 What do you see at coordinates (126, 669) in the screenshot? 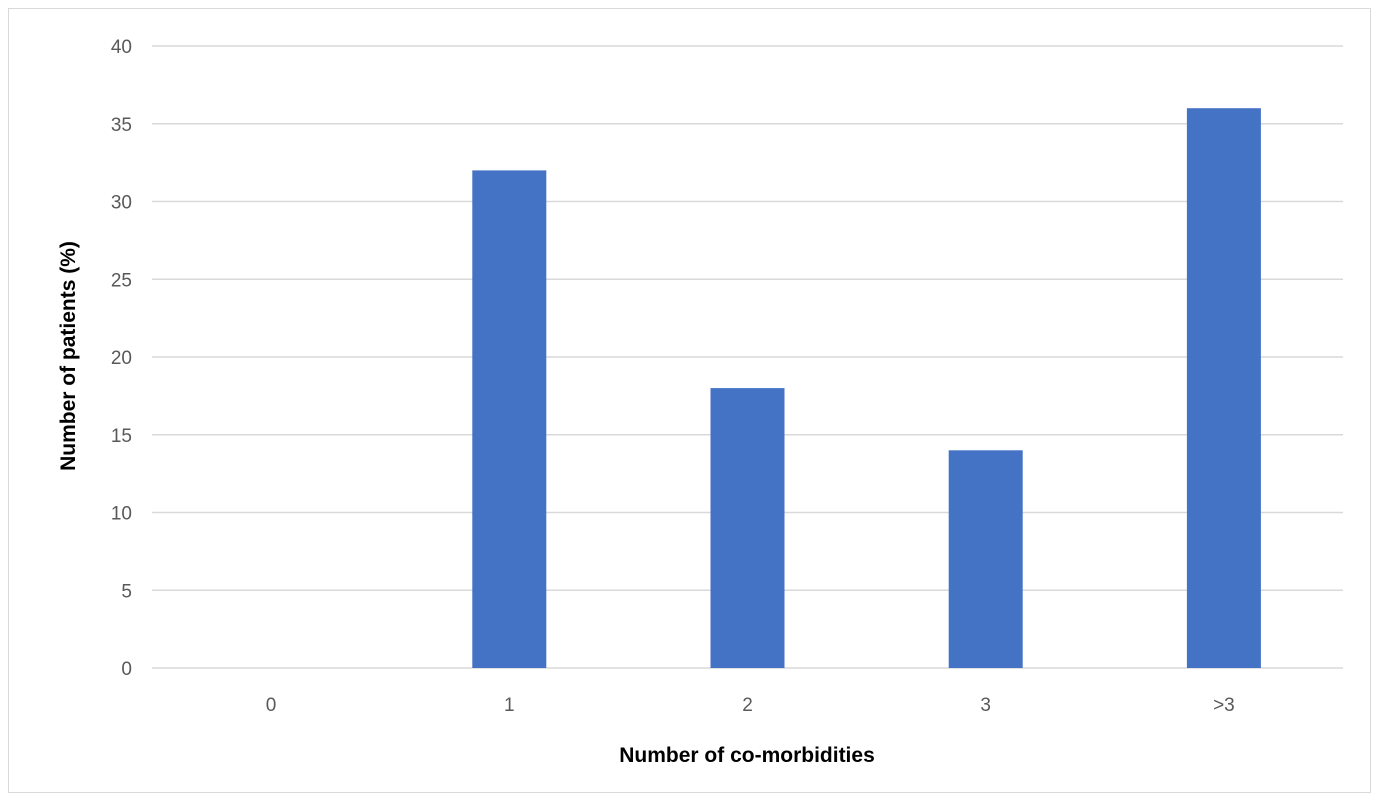
I see `y-tick-label: 0` at bounding box center [126, 669].